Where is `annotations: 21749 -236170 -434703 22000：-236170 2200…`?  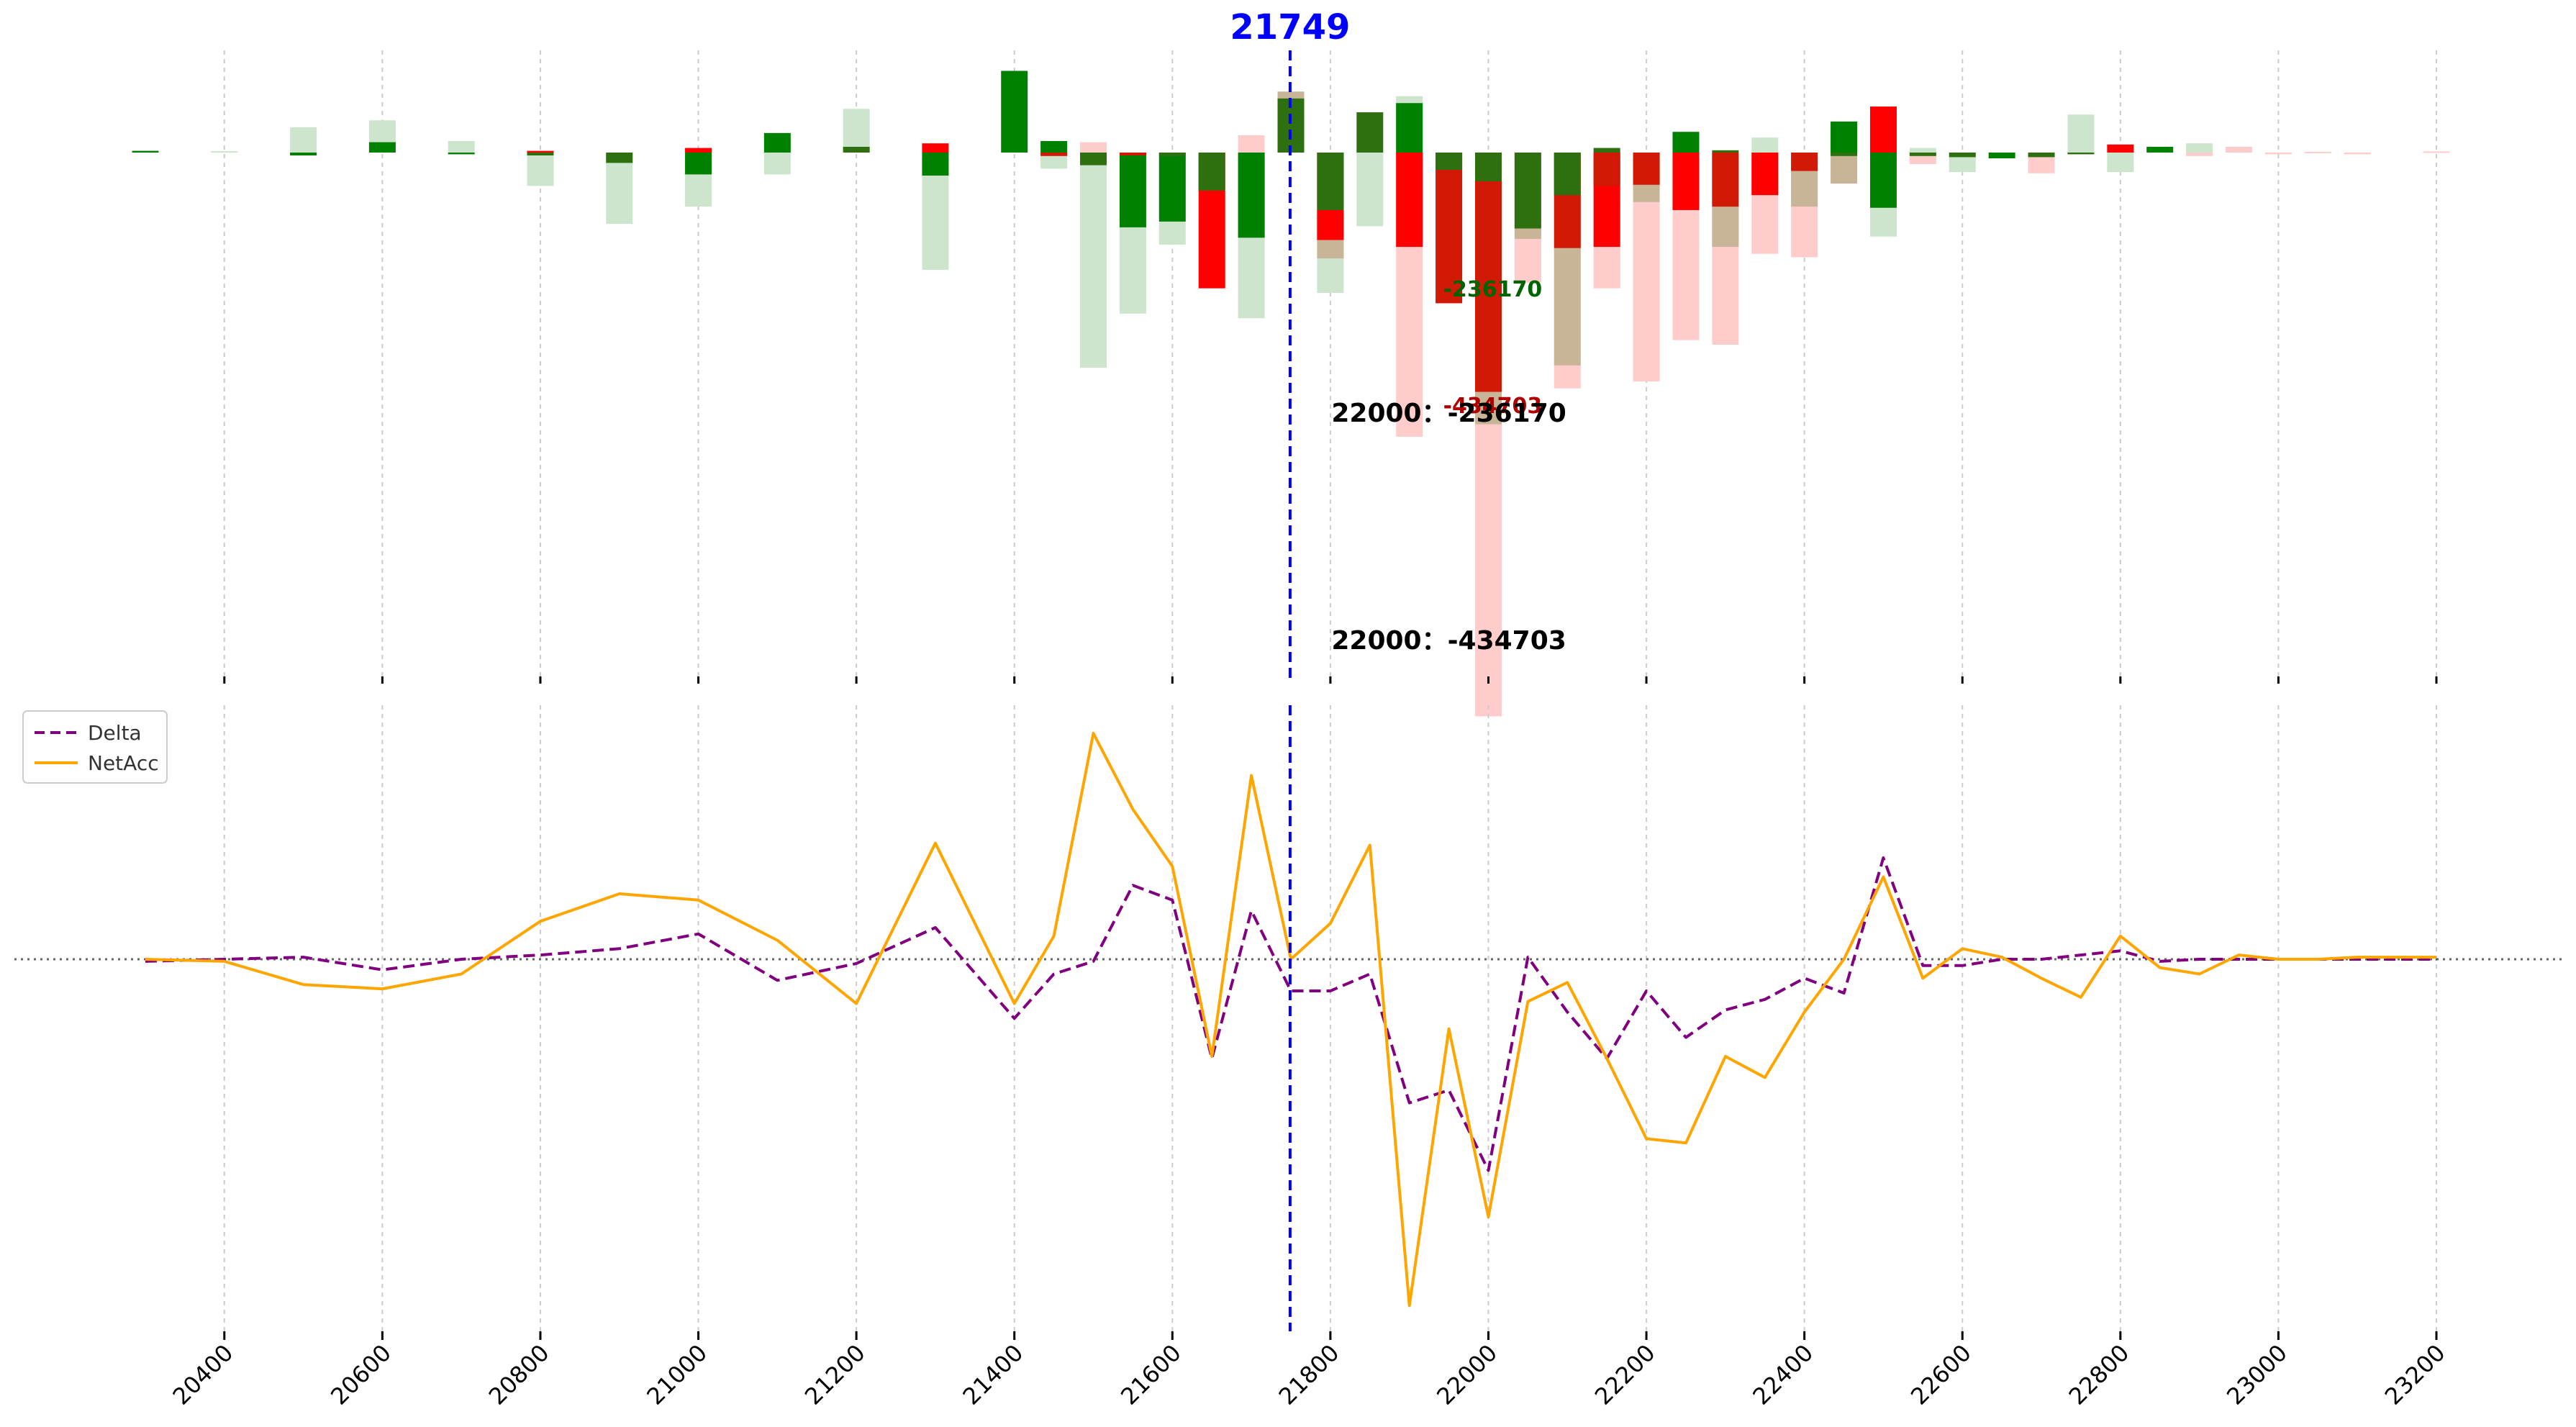 annotations: 21749 -236170 -434703 22000：-236170 2200… is located at coordinates (1398, 332).